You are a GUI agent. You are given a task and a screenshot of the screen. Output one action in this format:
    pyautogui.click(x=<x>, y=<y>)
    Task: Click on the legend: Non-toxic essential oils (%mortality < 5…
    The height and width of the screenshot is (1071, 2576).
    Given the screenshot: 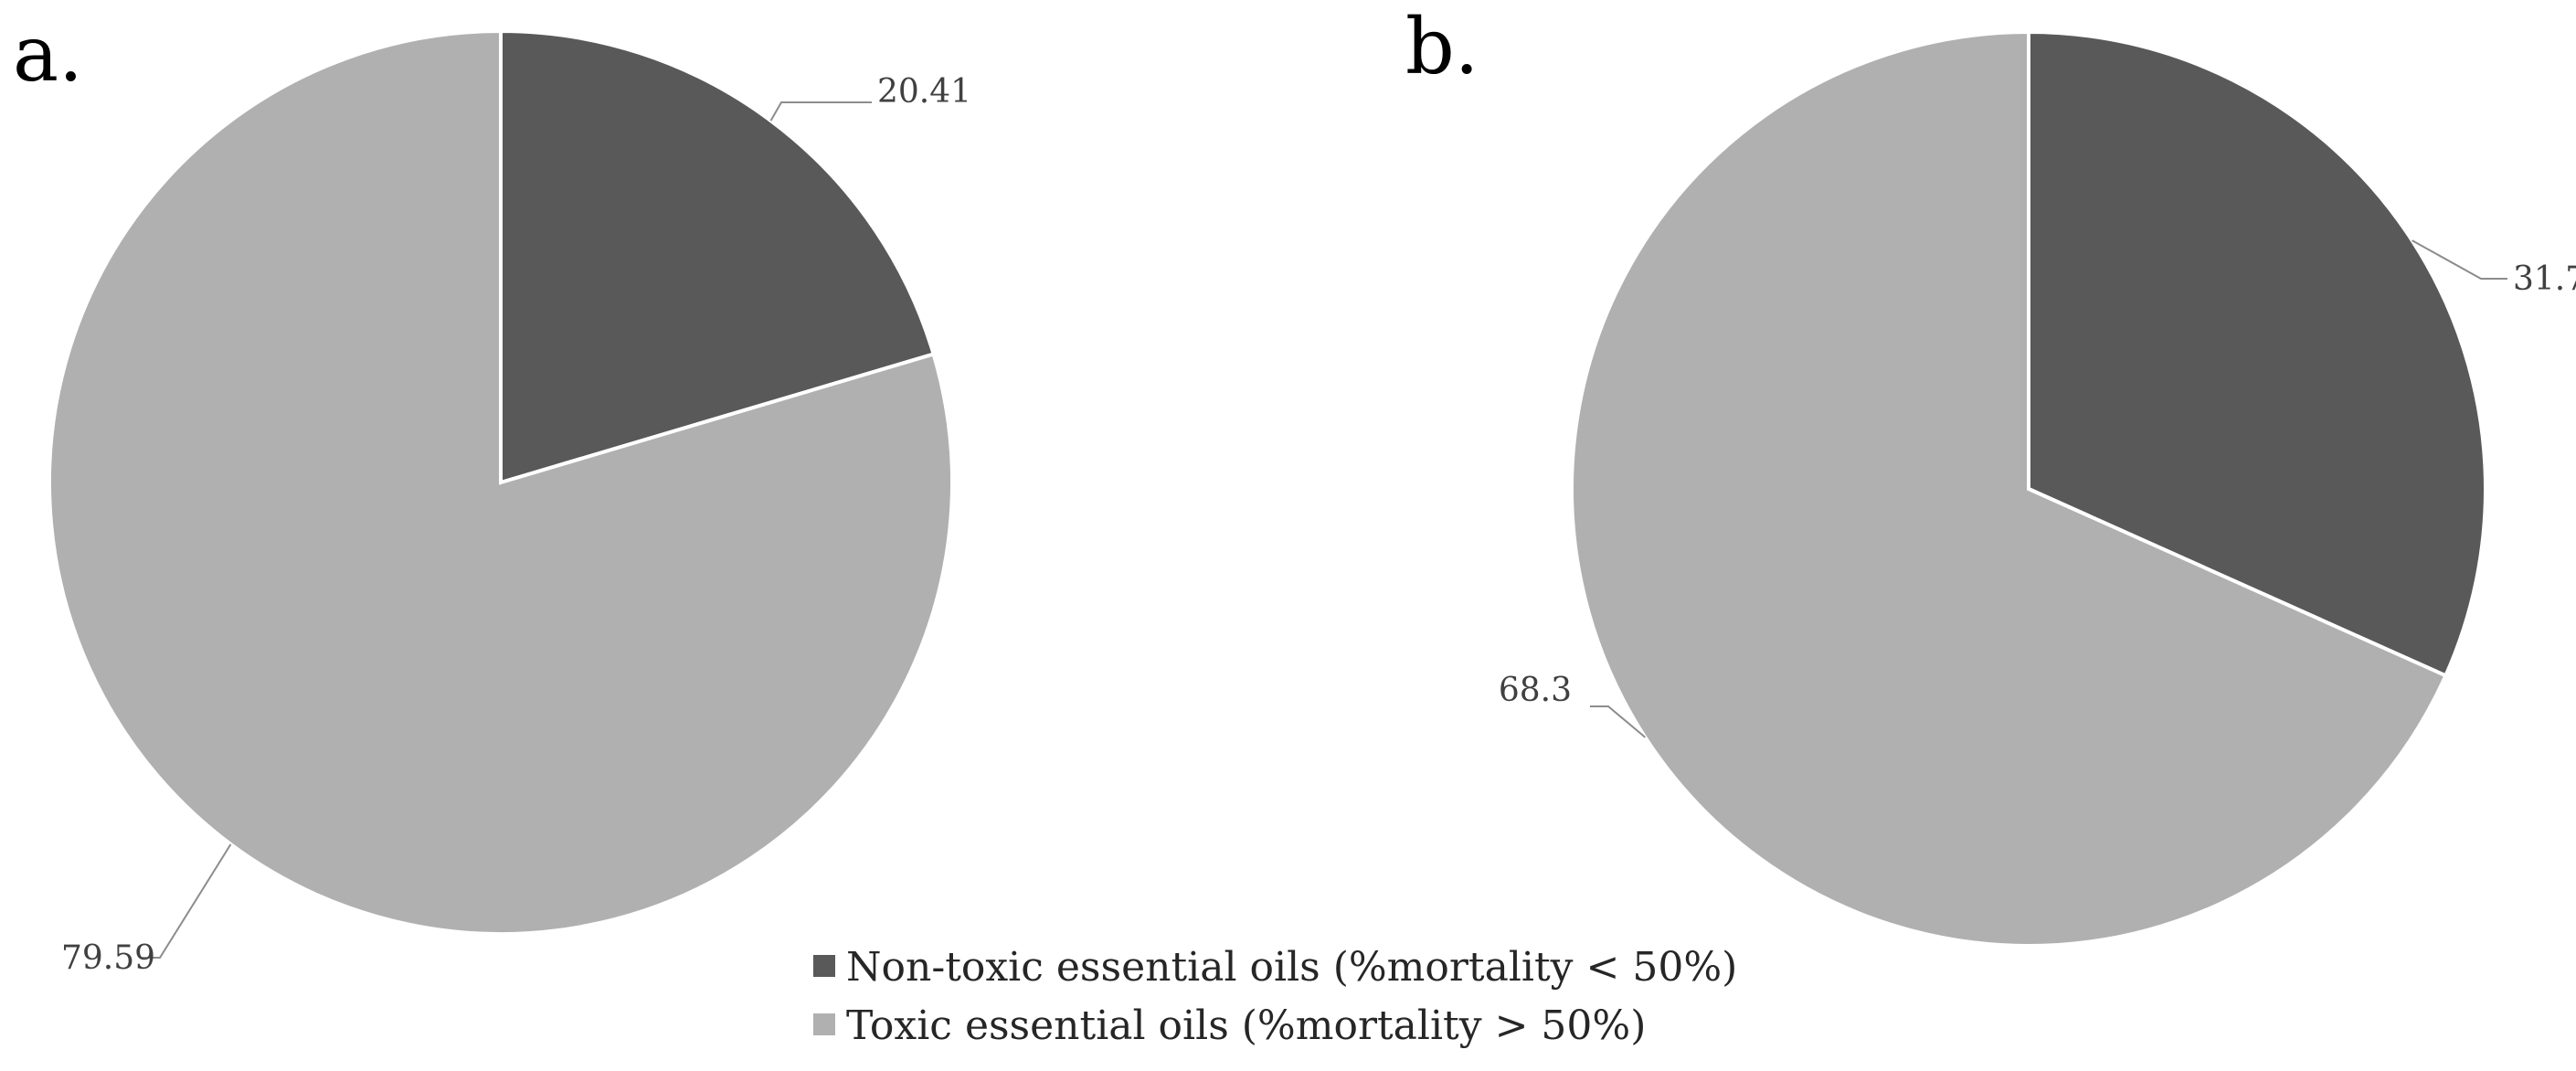 What is the action you would take?
    pyautogui.click(x=1275, y=996)
    